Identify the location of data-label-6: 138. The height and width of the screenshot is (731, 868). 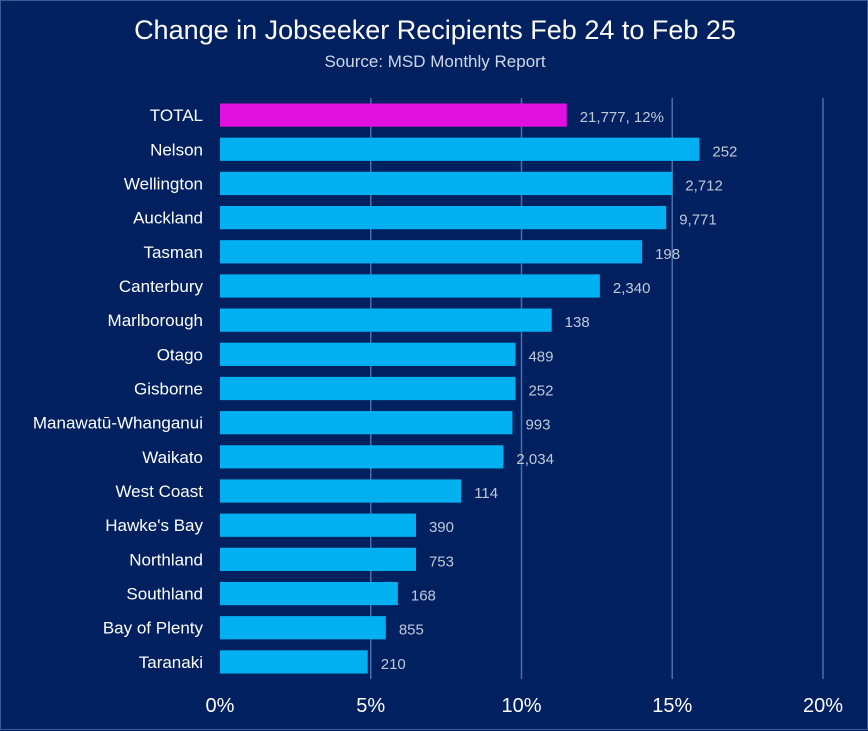
(577, 322).